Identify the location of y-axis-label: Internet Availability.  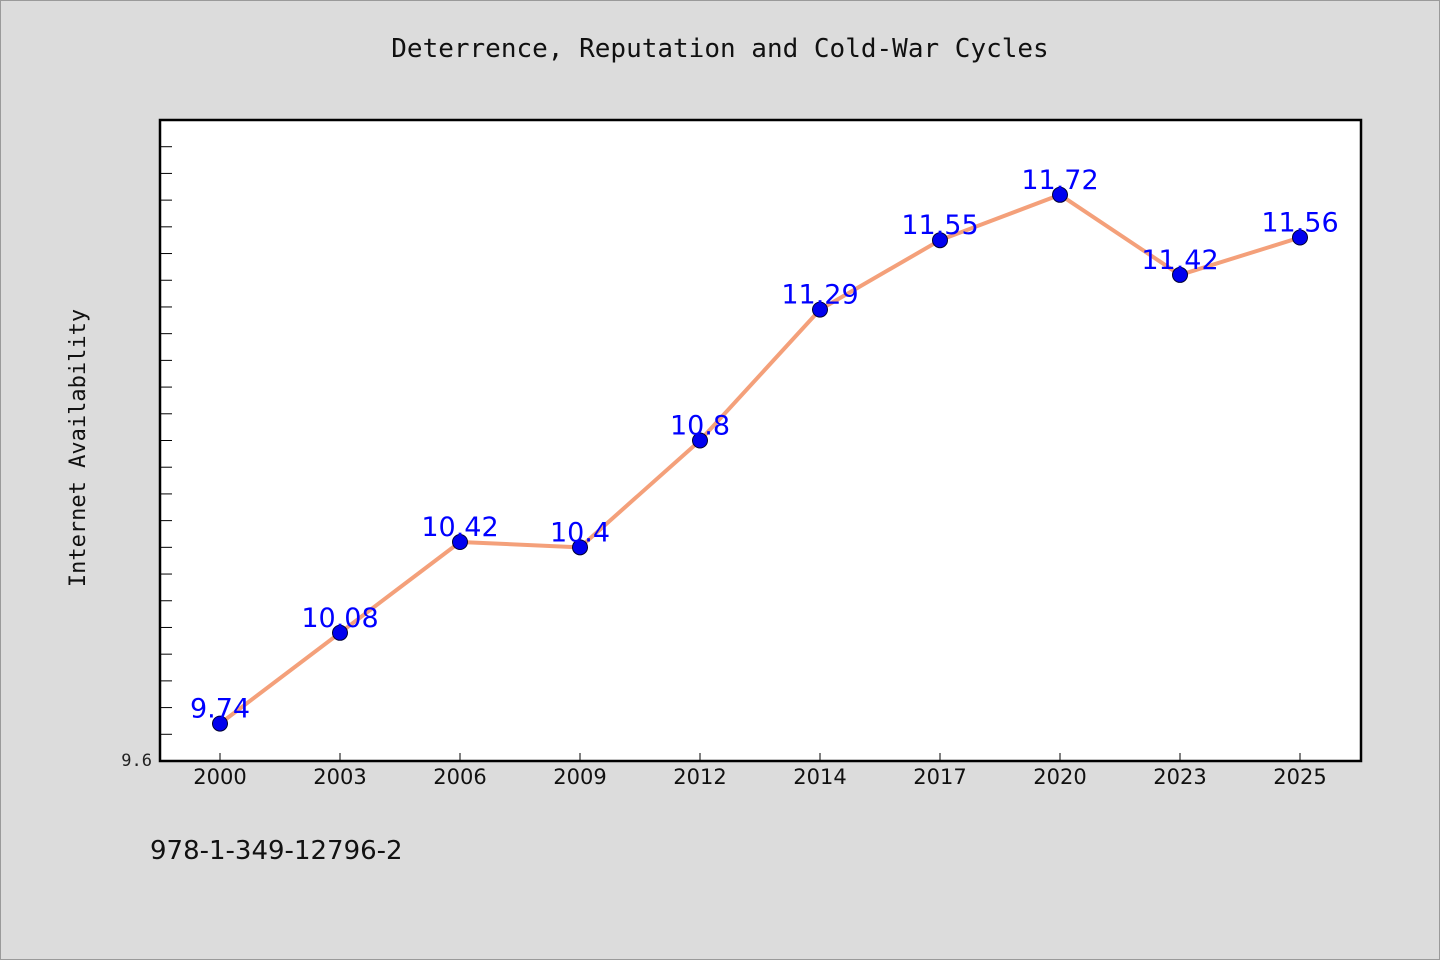
(78, 448).